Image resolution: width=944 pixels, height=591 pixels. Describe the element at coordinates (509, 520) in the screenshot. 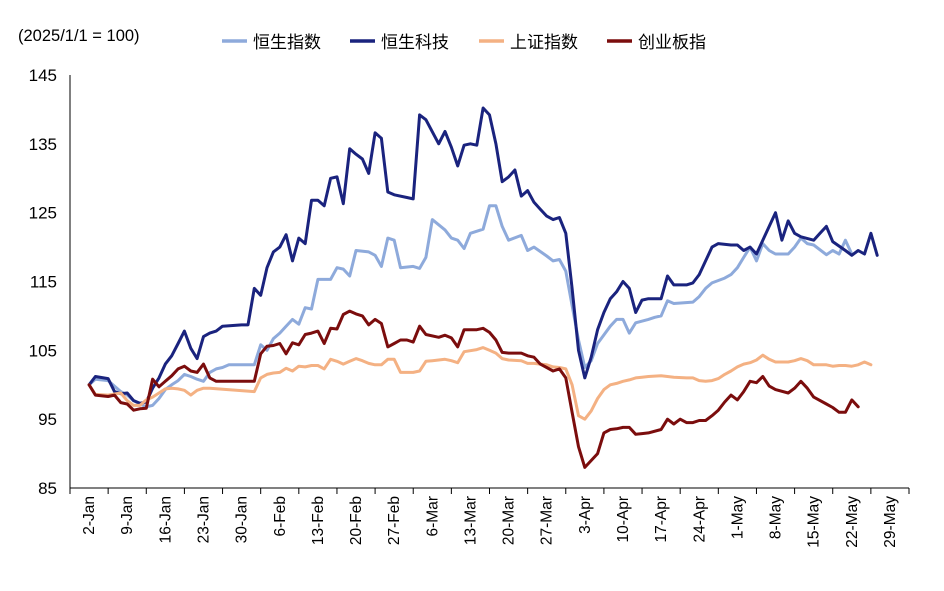

I see `x-tick-label: 20-Mar` at that location.